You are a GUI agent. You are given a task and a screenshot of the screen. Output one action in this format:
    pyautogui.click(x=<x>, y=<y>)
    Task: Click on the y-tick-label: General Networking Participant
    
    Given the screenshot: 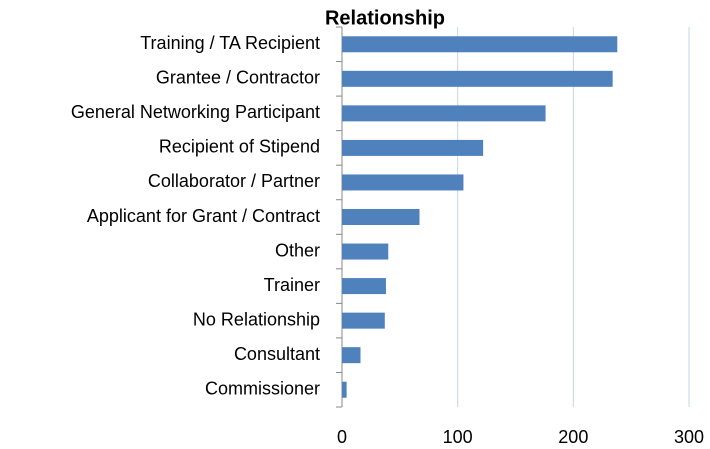 What is the action you would take?
    pyautogui.click(x=195, y=112)
    